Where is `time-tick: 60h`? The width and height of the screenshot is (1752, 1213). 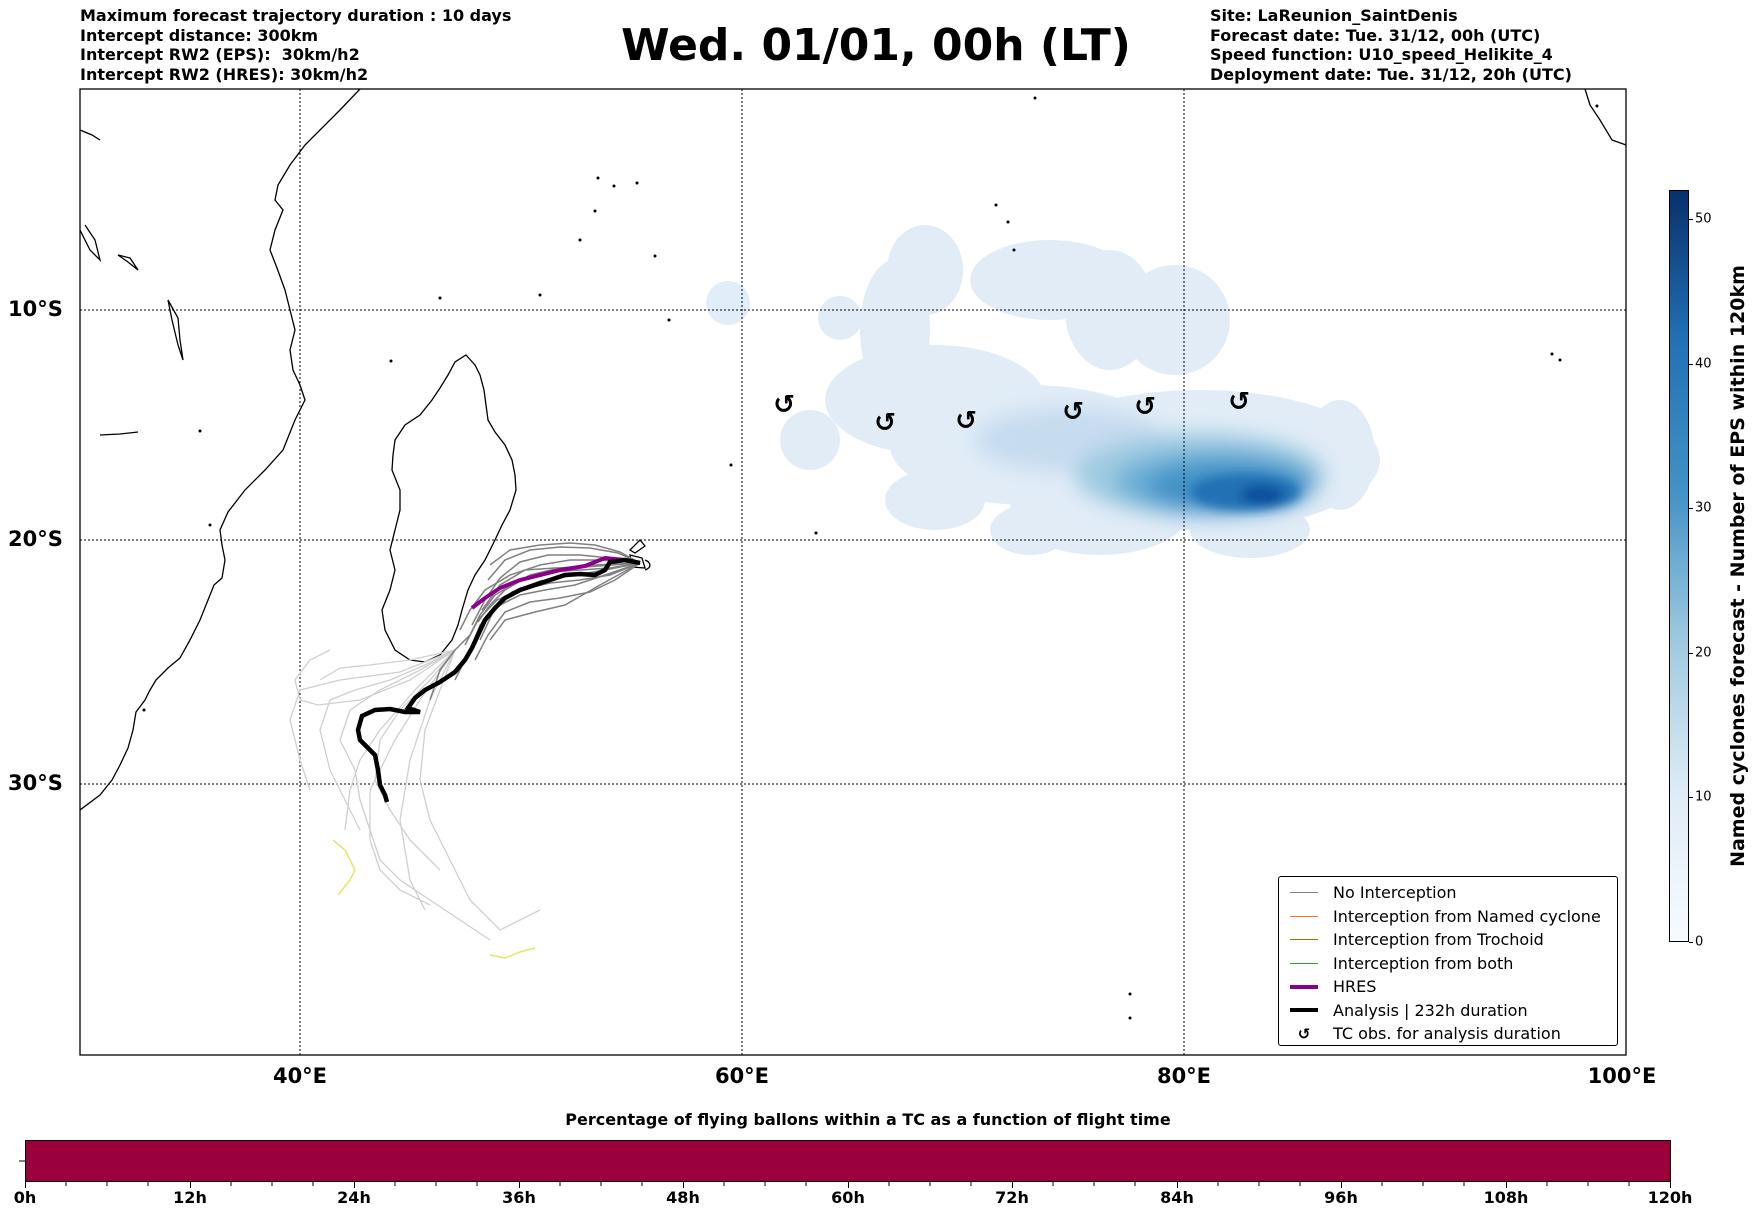 time-tick: 60h is located at coordinates (848, 1197).